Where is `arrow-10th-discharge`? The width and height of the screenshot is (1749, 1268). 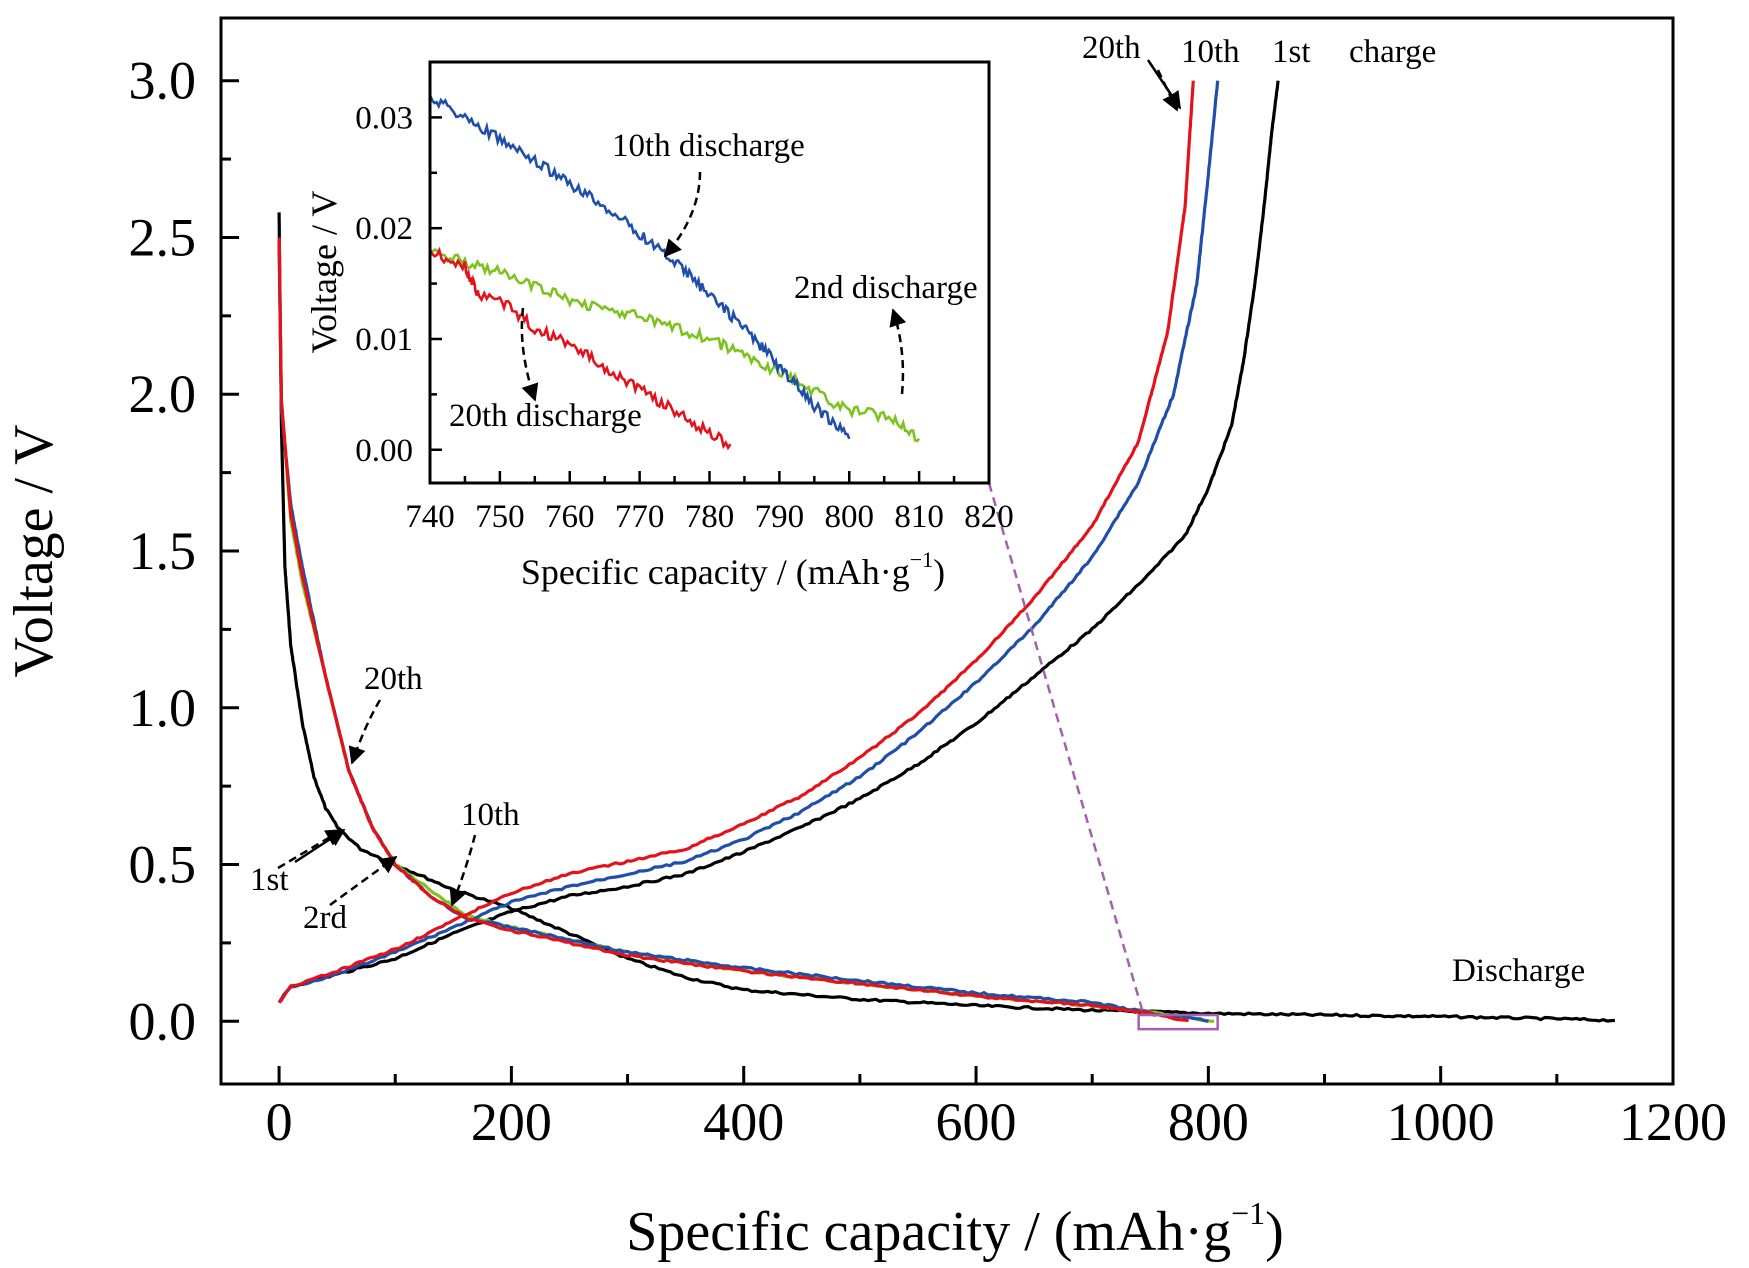
arrow-10th-discharge is located at coordinates (463, 870).